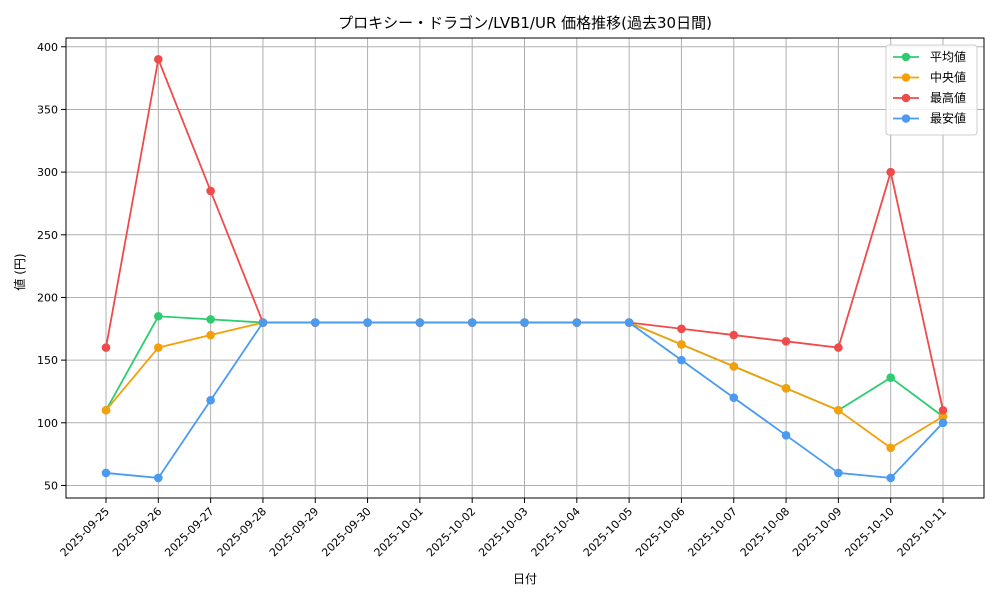 Image resolution: width=1000 pixels, height=600 pixels. I want to click on y-tick-label: 250, so click(47, 235).